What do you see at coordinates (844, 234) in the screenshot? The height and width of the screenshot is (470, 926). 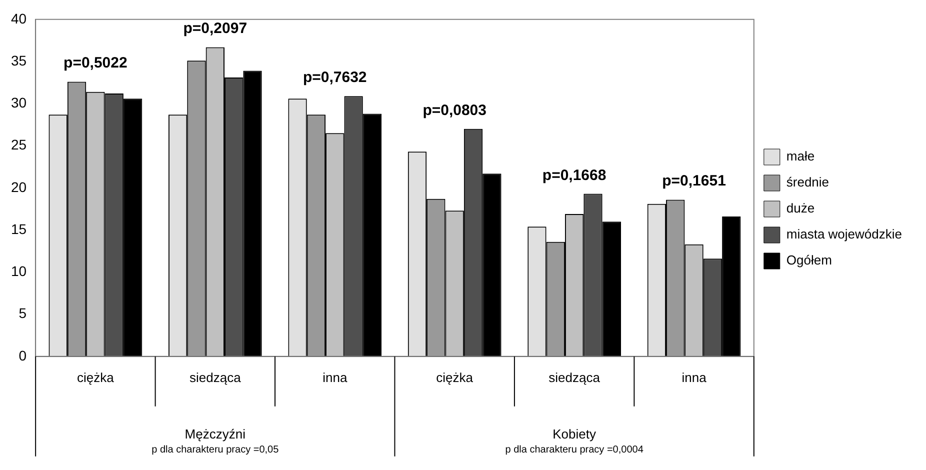 I see `legend-label: miasta wojewódzkie` at bounding box center [844, 234].